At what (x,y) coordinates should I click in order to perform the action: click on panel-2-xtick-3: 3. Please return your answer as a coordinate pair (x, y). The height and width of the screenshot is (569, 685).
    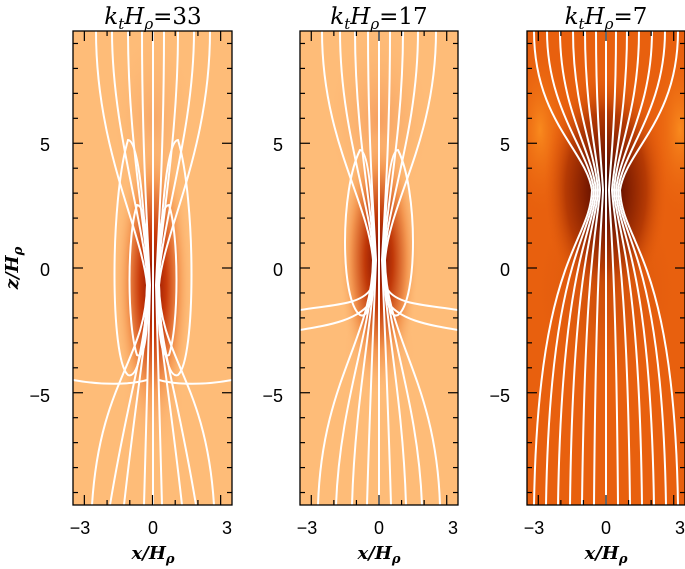
    Looking at the image, I should click on (453, 528).